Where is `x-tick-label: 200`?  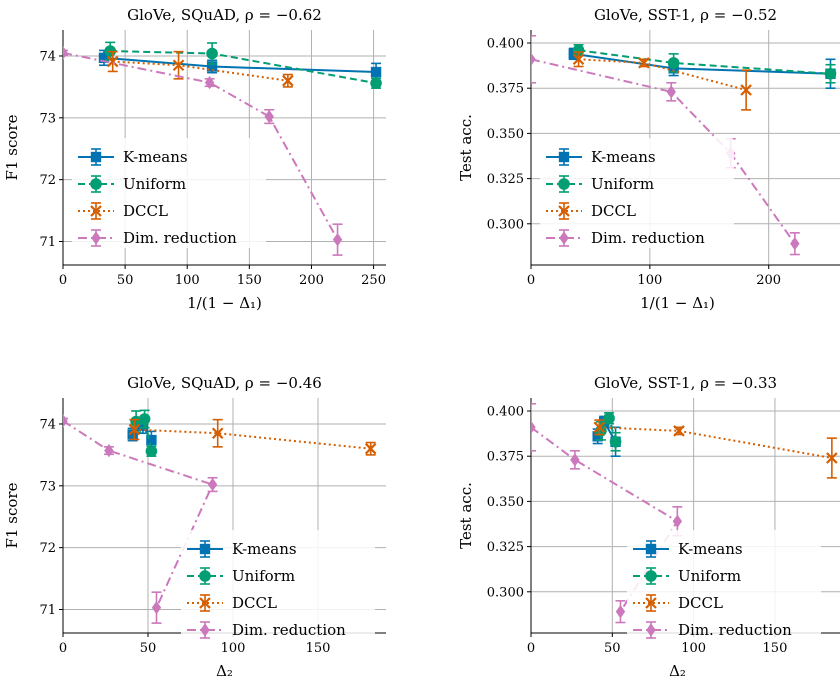 x-tick-label: 200 is located at coordinates (311, 280).